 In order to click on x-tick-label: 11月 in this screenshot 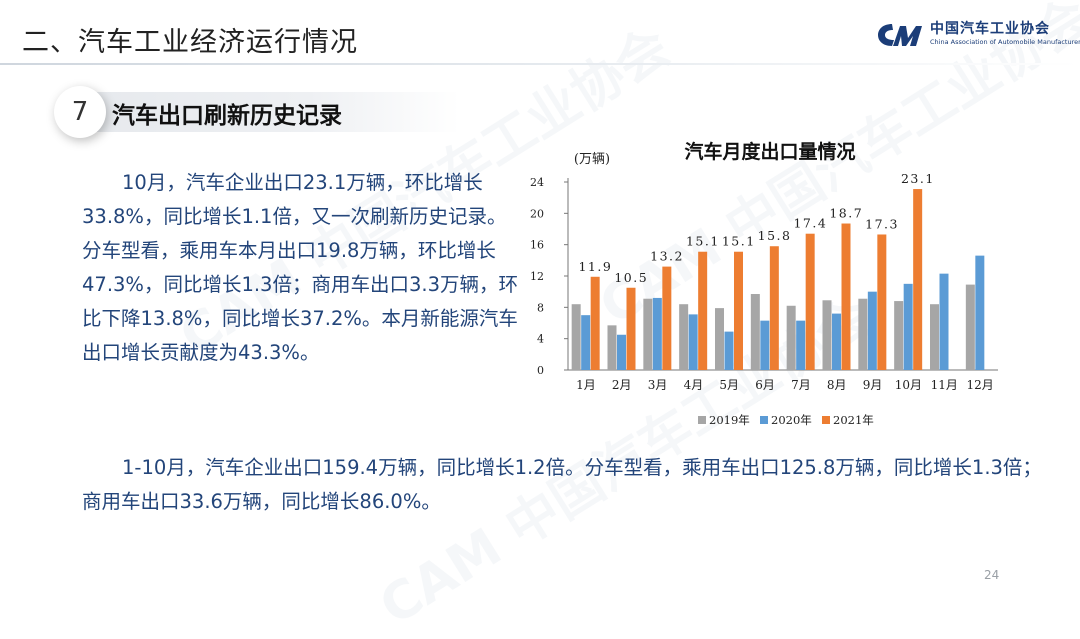, I will do `click(944, 385)`.